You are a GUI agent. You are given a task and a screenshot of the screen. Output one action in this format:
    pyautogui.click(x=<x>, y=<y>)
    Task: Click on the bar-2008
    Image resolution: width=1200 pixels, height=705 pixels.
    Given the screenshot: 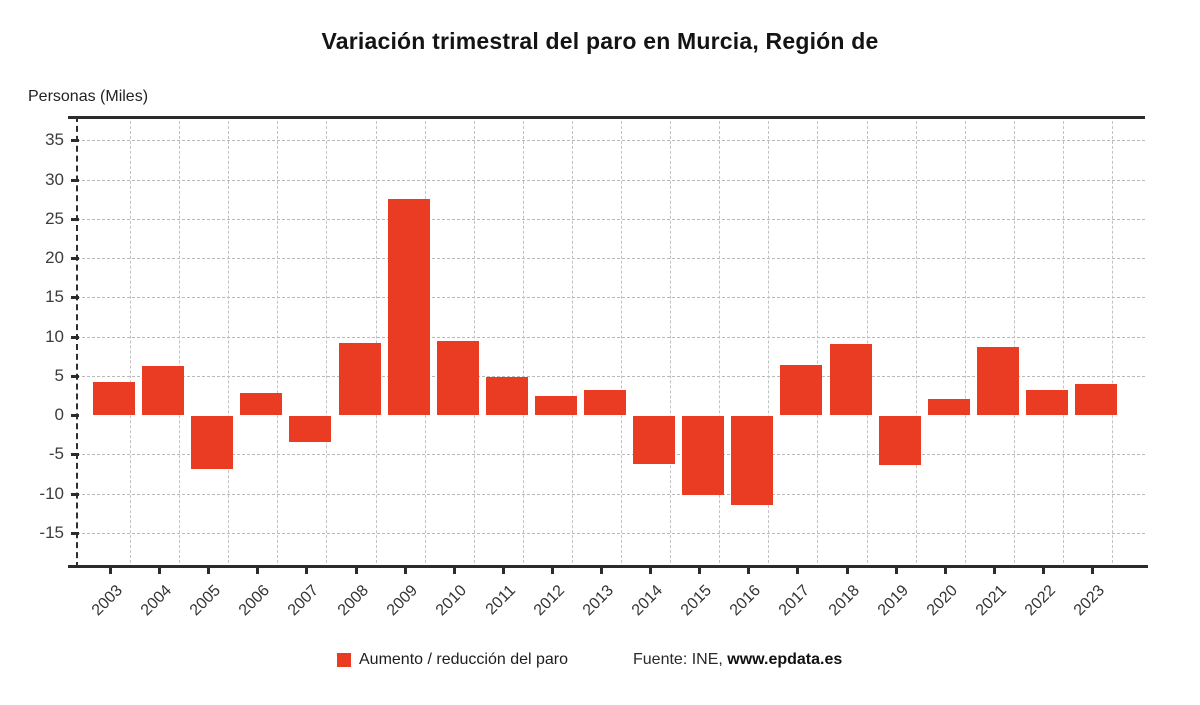 What is the action you would take?
    pyautogui.click(x=359, y=378)
    